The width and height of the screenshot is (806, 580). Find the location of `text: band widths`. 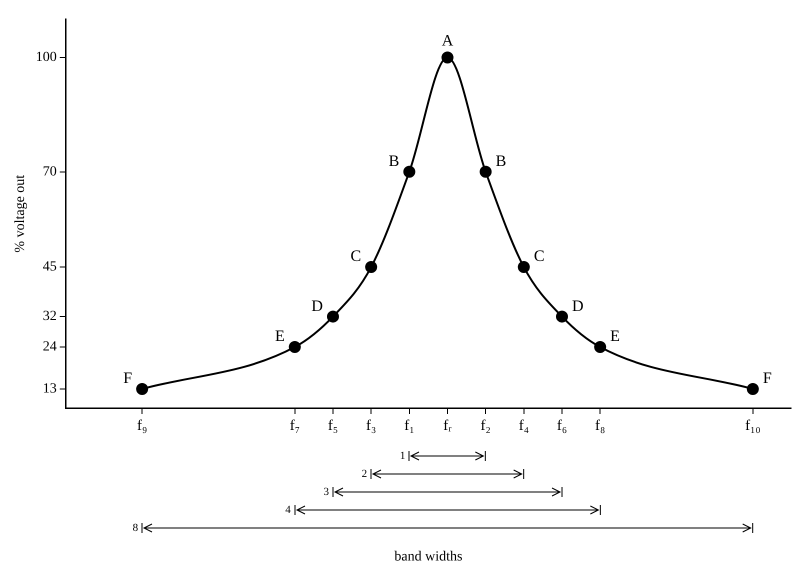

text: band widths is located at coordinates (428, 557).